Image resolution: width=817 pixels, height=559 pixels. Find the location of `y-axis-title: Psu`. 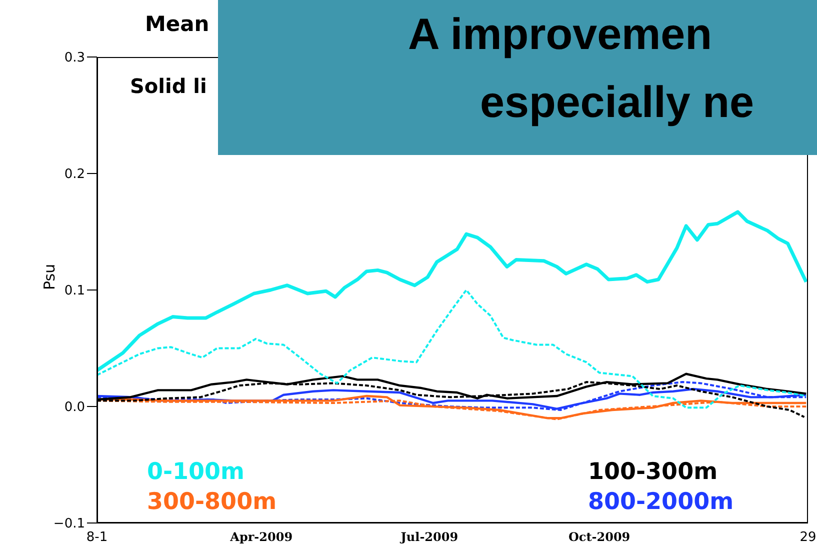

y-axis-title: Psu is located at coordinates (49, 277).